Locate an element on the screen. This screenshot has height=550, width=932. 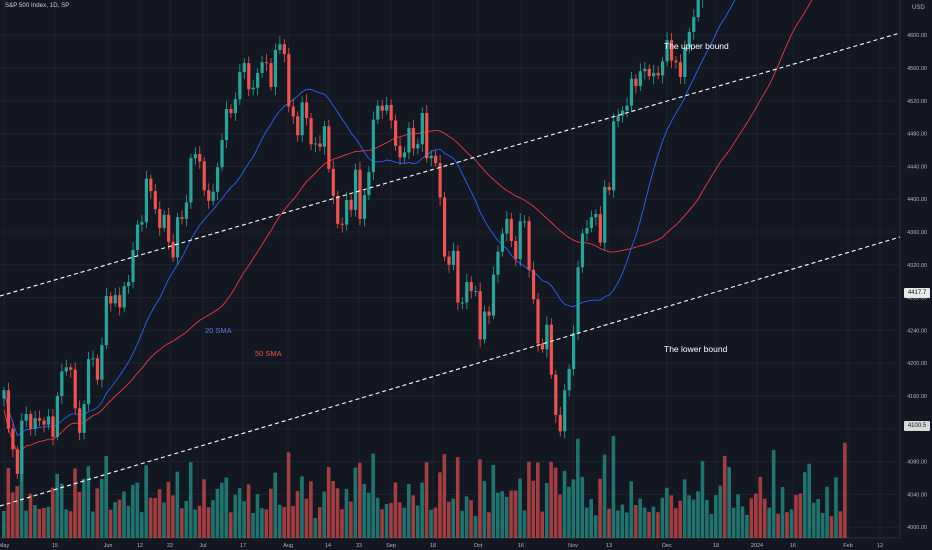
y-tick-label: 4000.00 is located at coordinates (917, 528).